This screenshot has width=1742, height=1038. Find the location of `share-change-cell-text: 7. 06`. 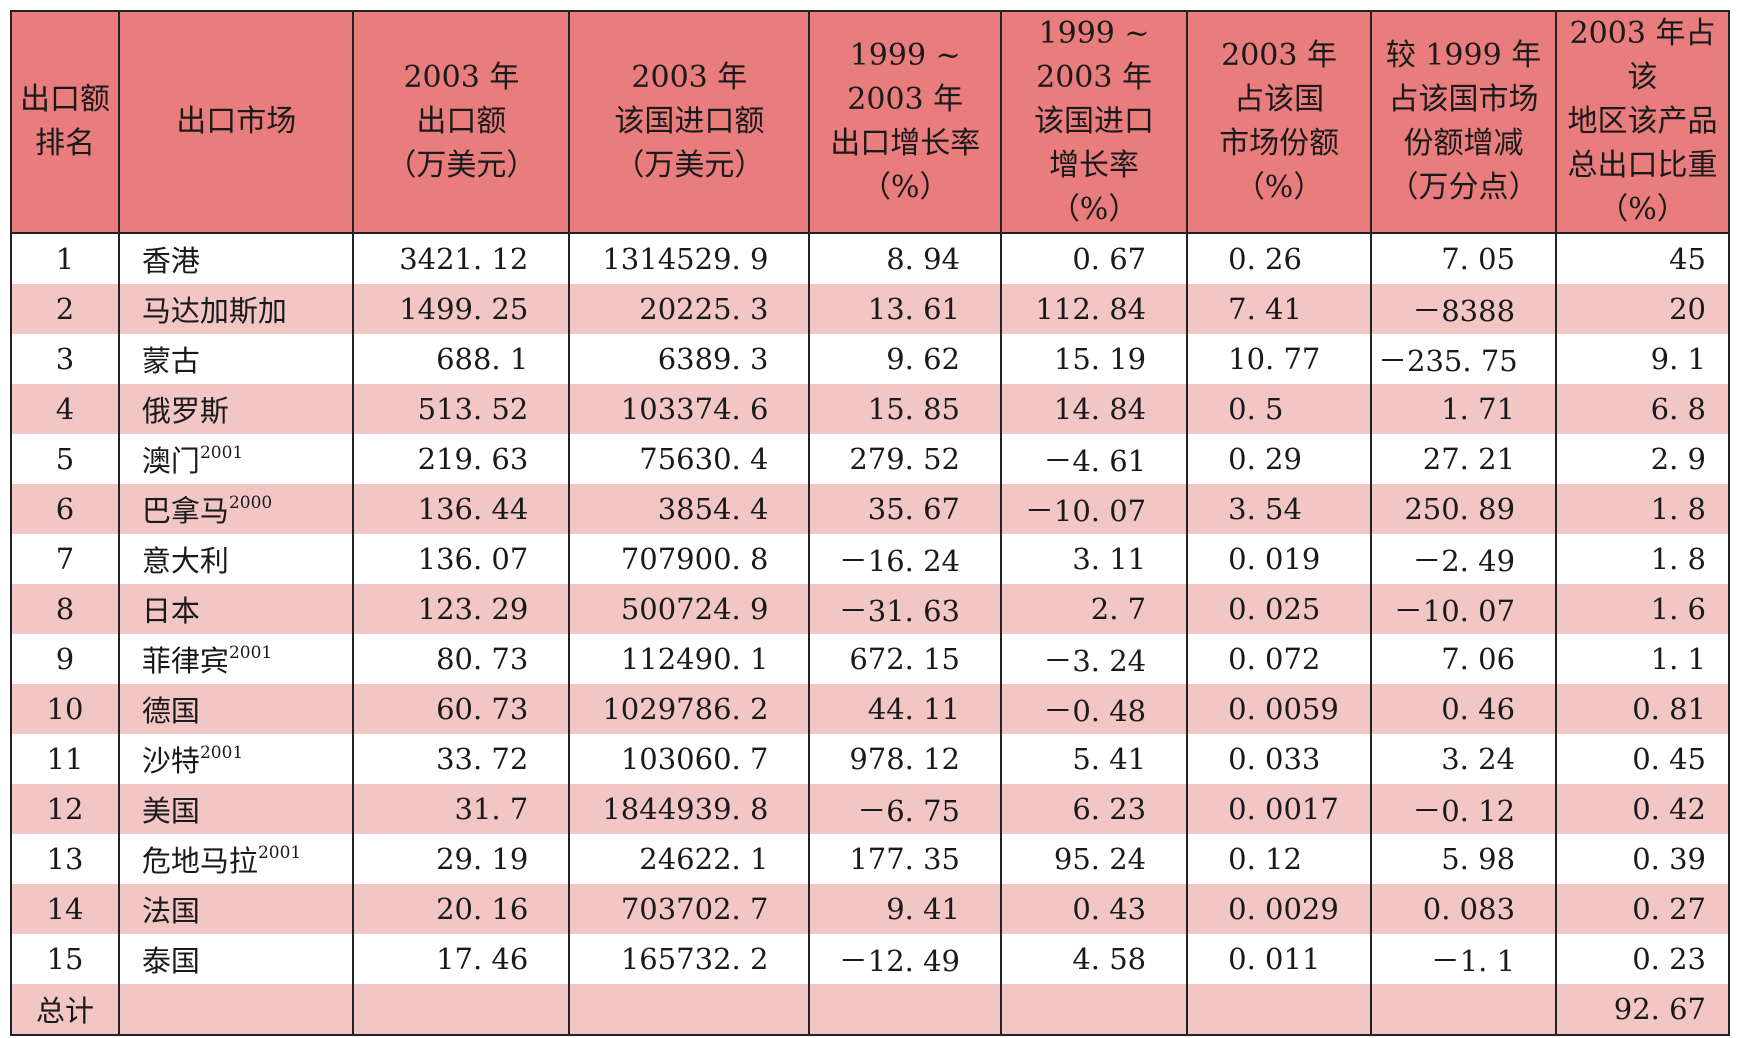

share-change-cell-text: 7. 06 is located at coordinates (1478, 659).